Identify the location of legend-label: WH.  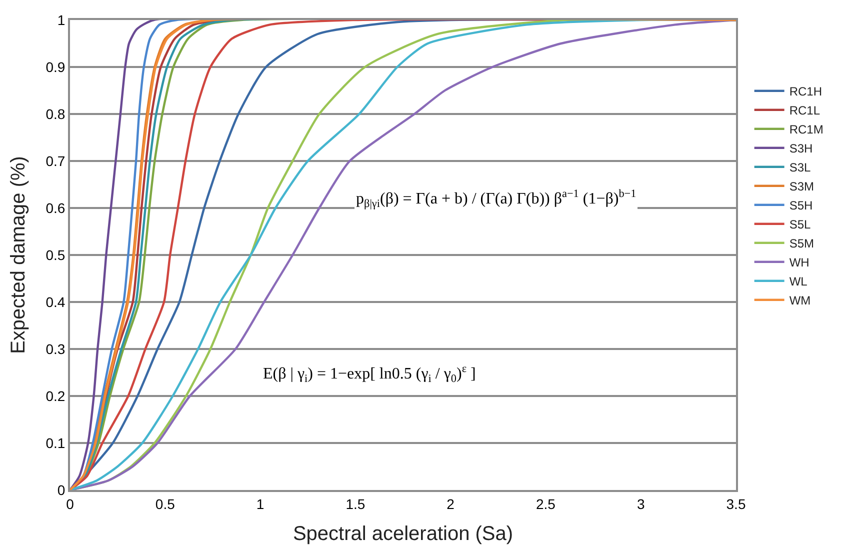
(799, 263).